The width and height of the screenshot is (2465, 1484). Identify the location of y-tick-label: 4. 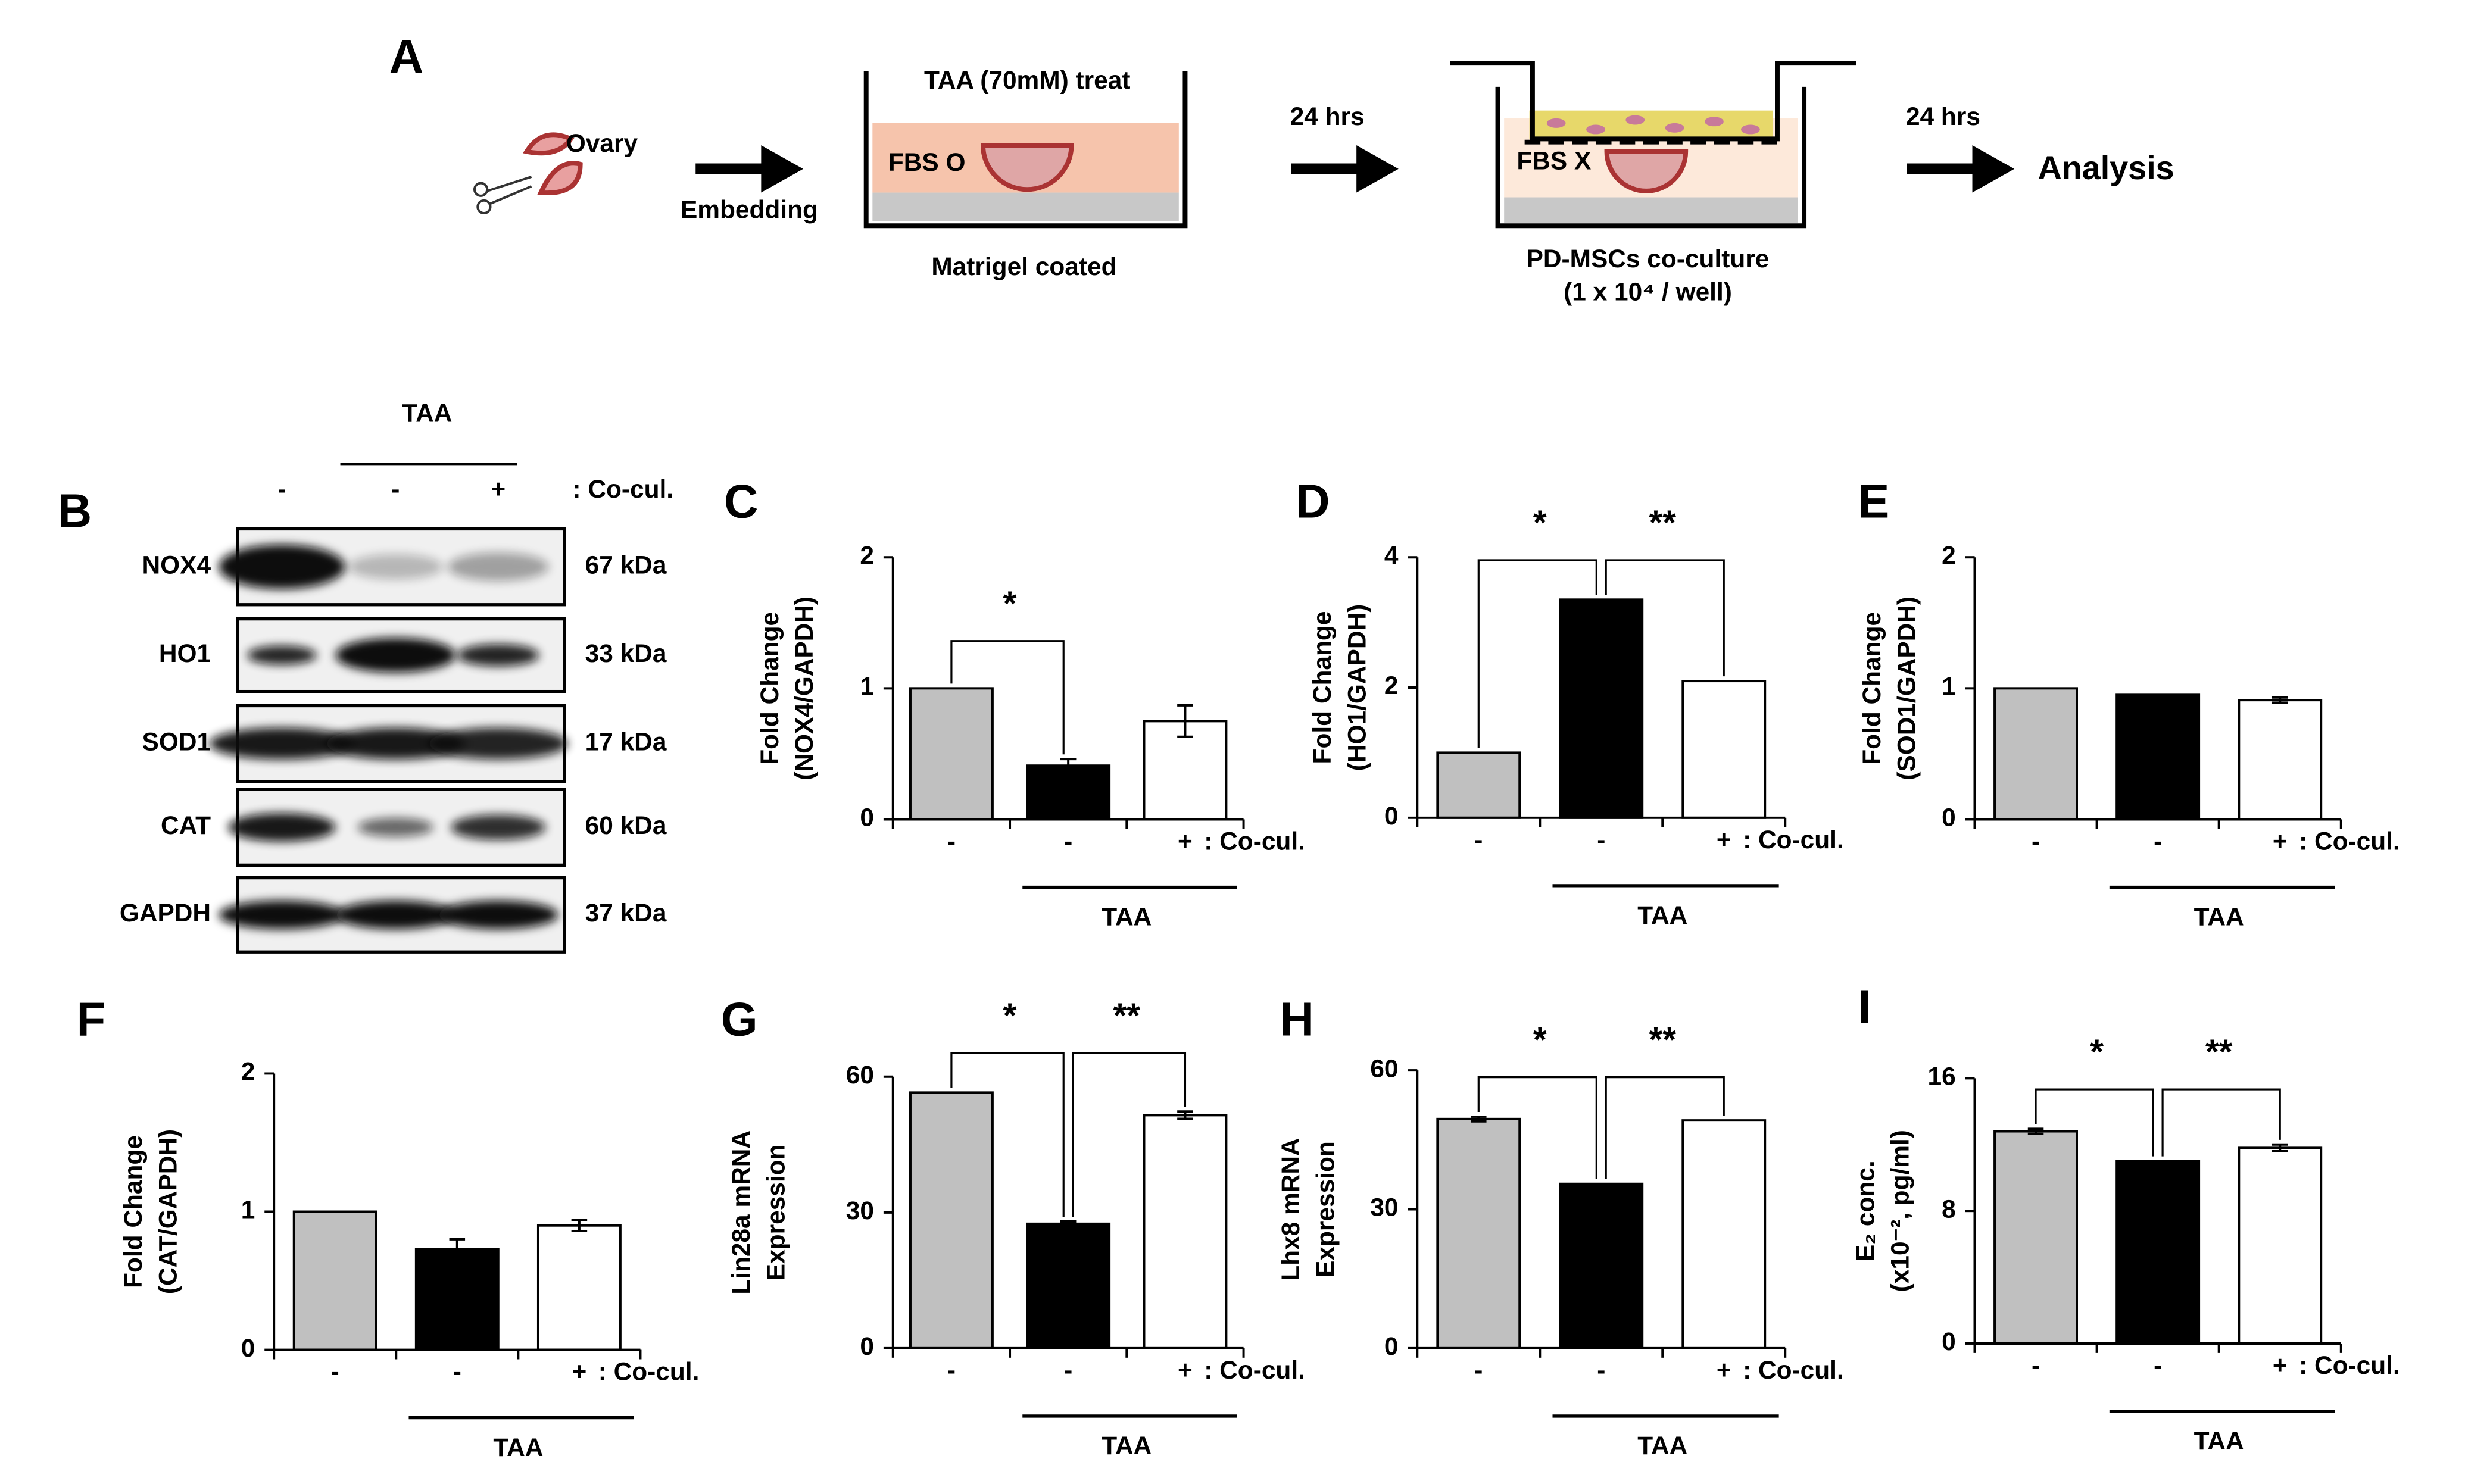
(1391, 555).